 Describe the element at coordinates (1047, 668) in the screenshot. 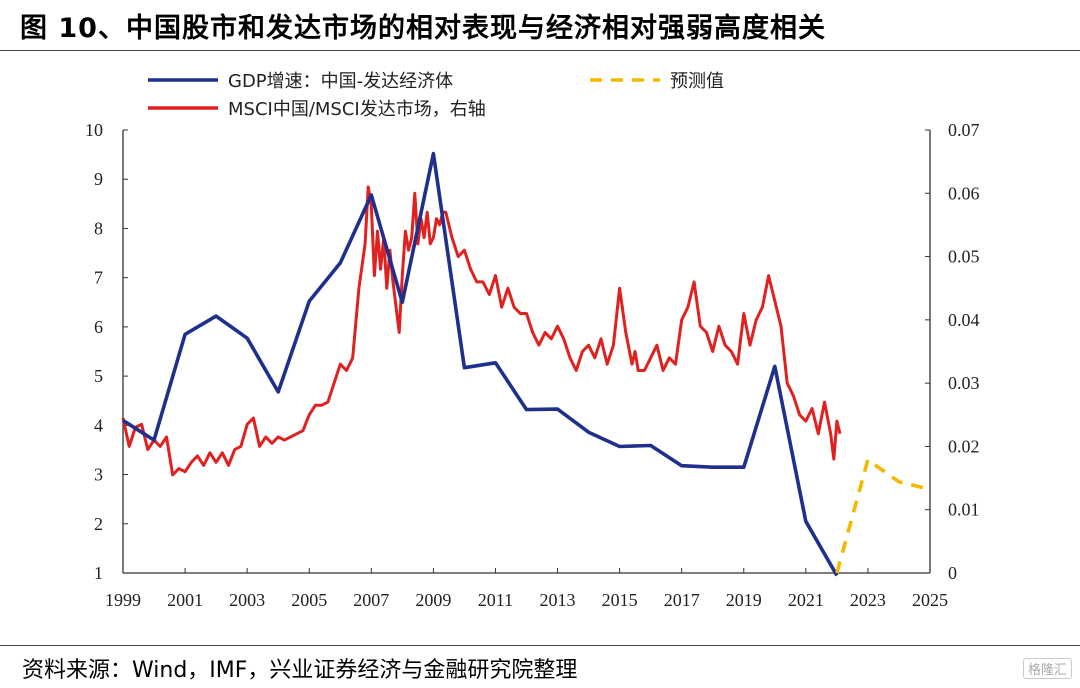

I see `watermark-logo: 格隆汇` at that location.